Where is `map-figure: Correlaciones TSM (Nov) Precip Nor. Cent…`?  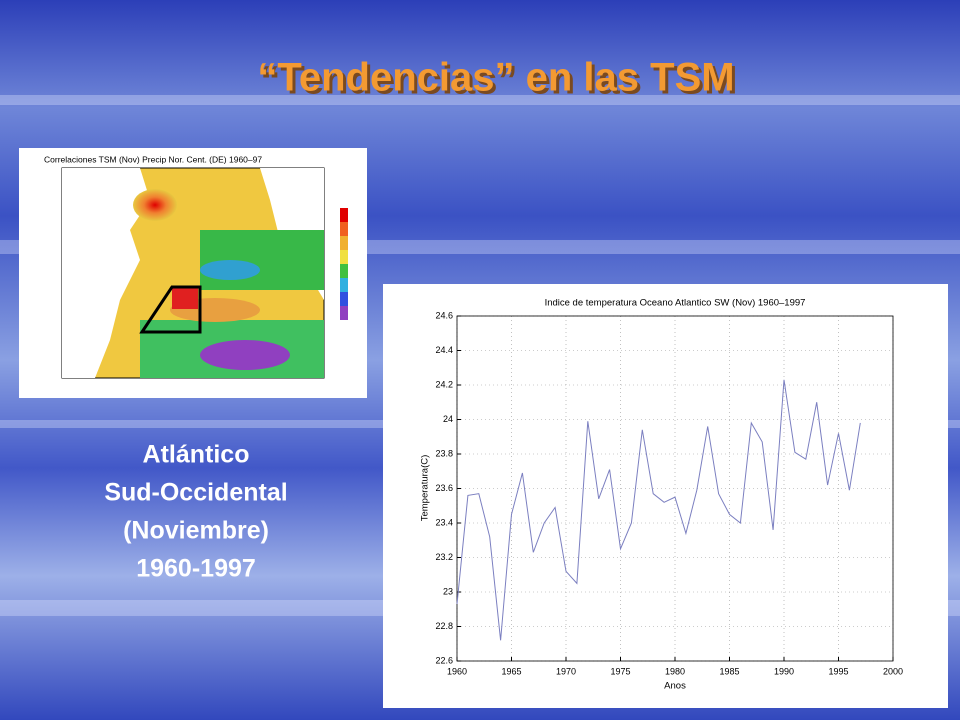
map-figure: Correlaciones TSM (Nov) Precip Nor. Cent… is located at coordinates (193, 273).